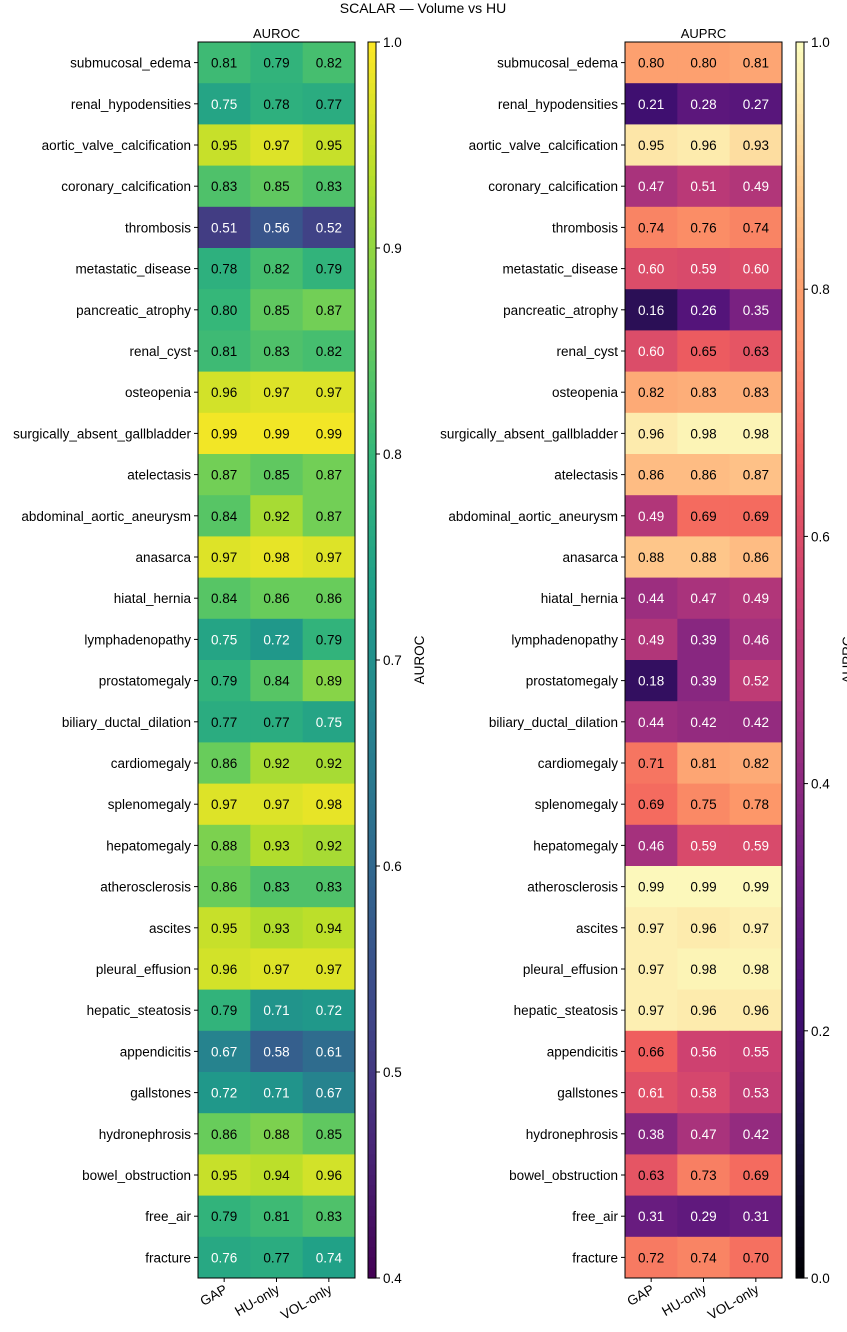 Image resolution: width=847 pixels, height=1332 pixels. What do you see at coordinates (703, 516) in the screenshot?
I see `cell-value-label: 0.69` at bounding box center [703, 516].